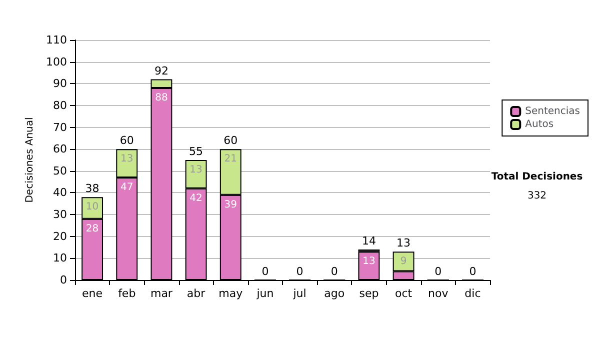  Describe the element at coordinates (60, 236) in the screenshot. I see `y-tick-label: 20` at that location.